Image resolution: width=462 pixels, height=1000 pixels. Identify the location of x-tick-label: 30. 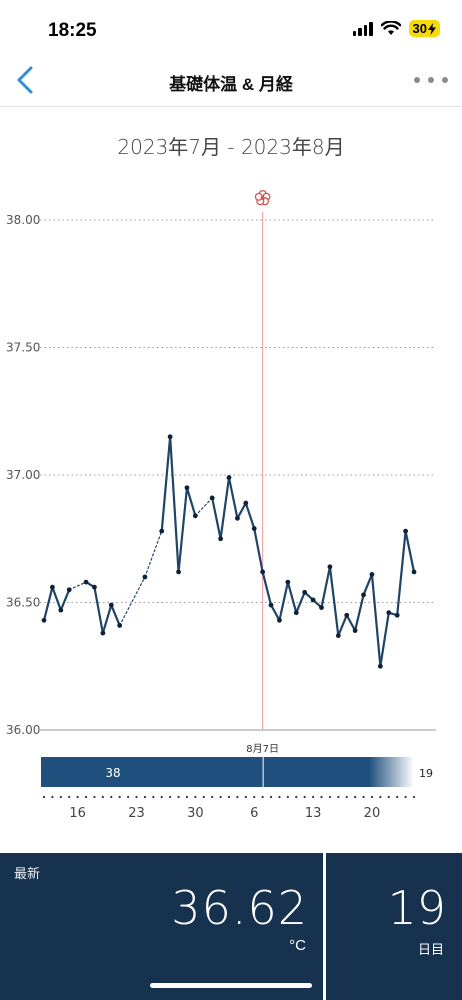
(195, 813).